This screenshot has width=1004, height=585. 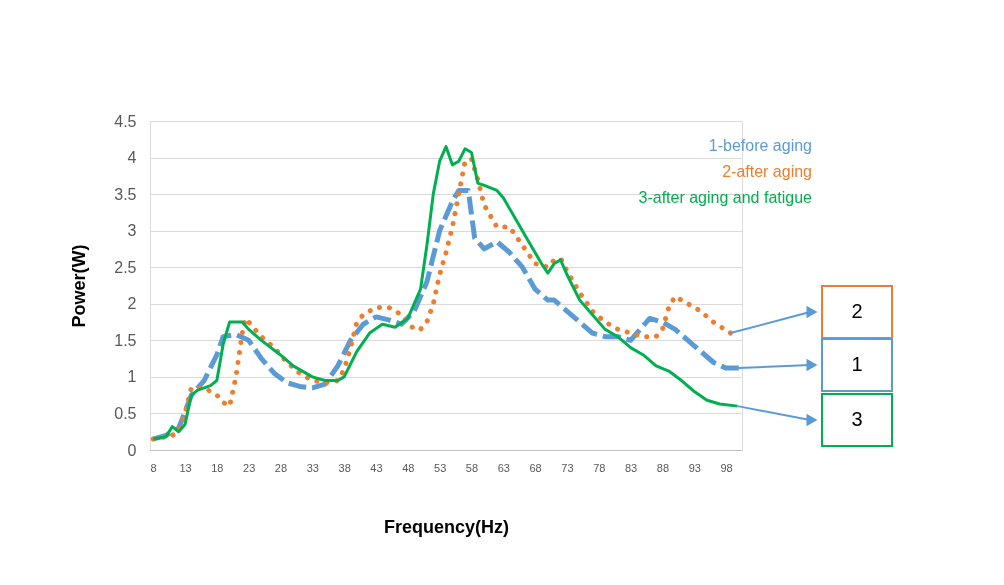 What do you see at coordinates (132, 450) in the screenshot?
I see `y-tick-label: 0` at bounding box center [132, 450].